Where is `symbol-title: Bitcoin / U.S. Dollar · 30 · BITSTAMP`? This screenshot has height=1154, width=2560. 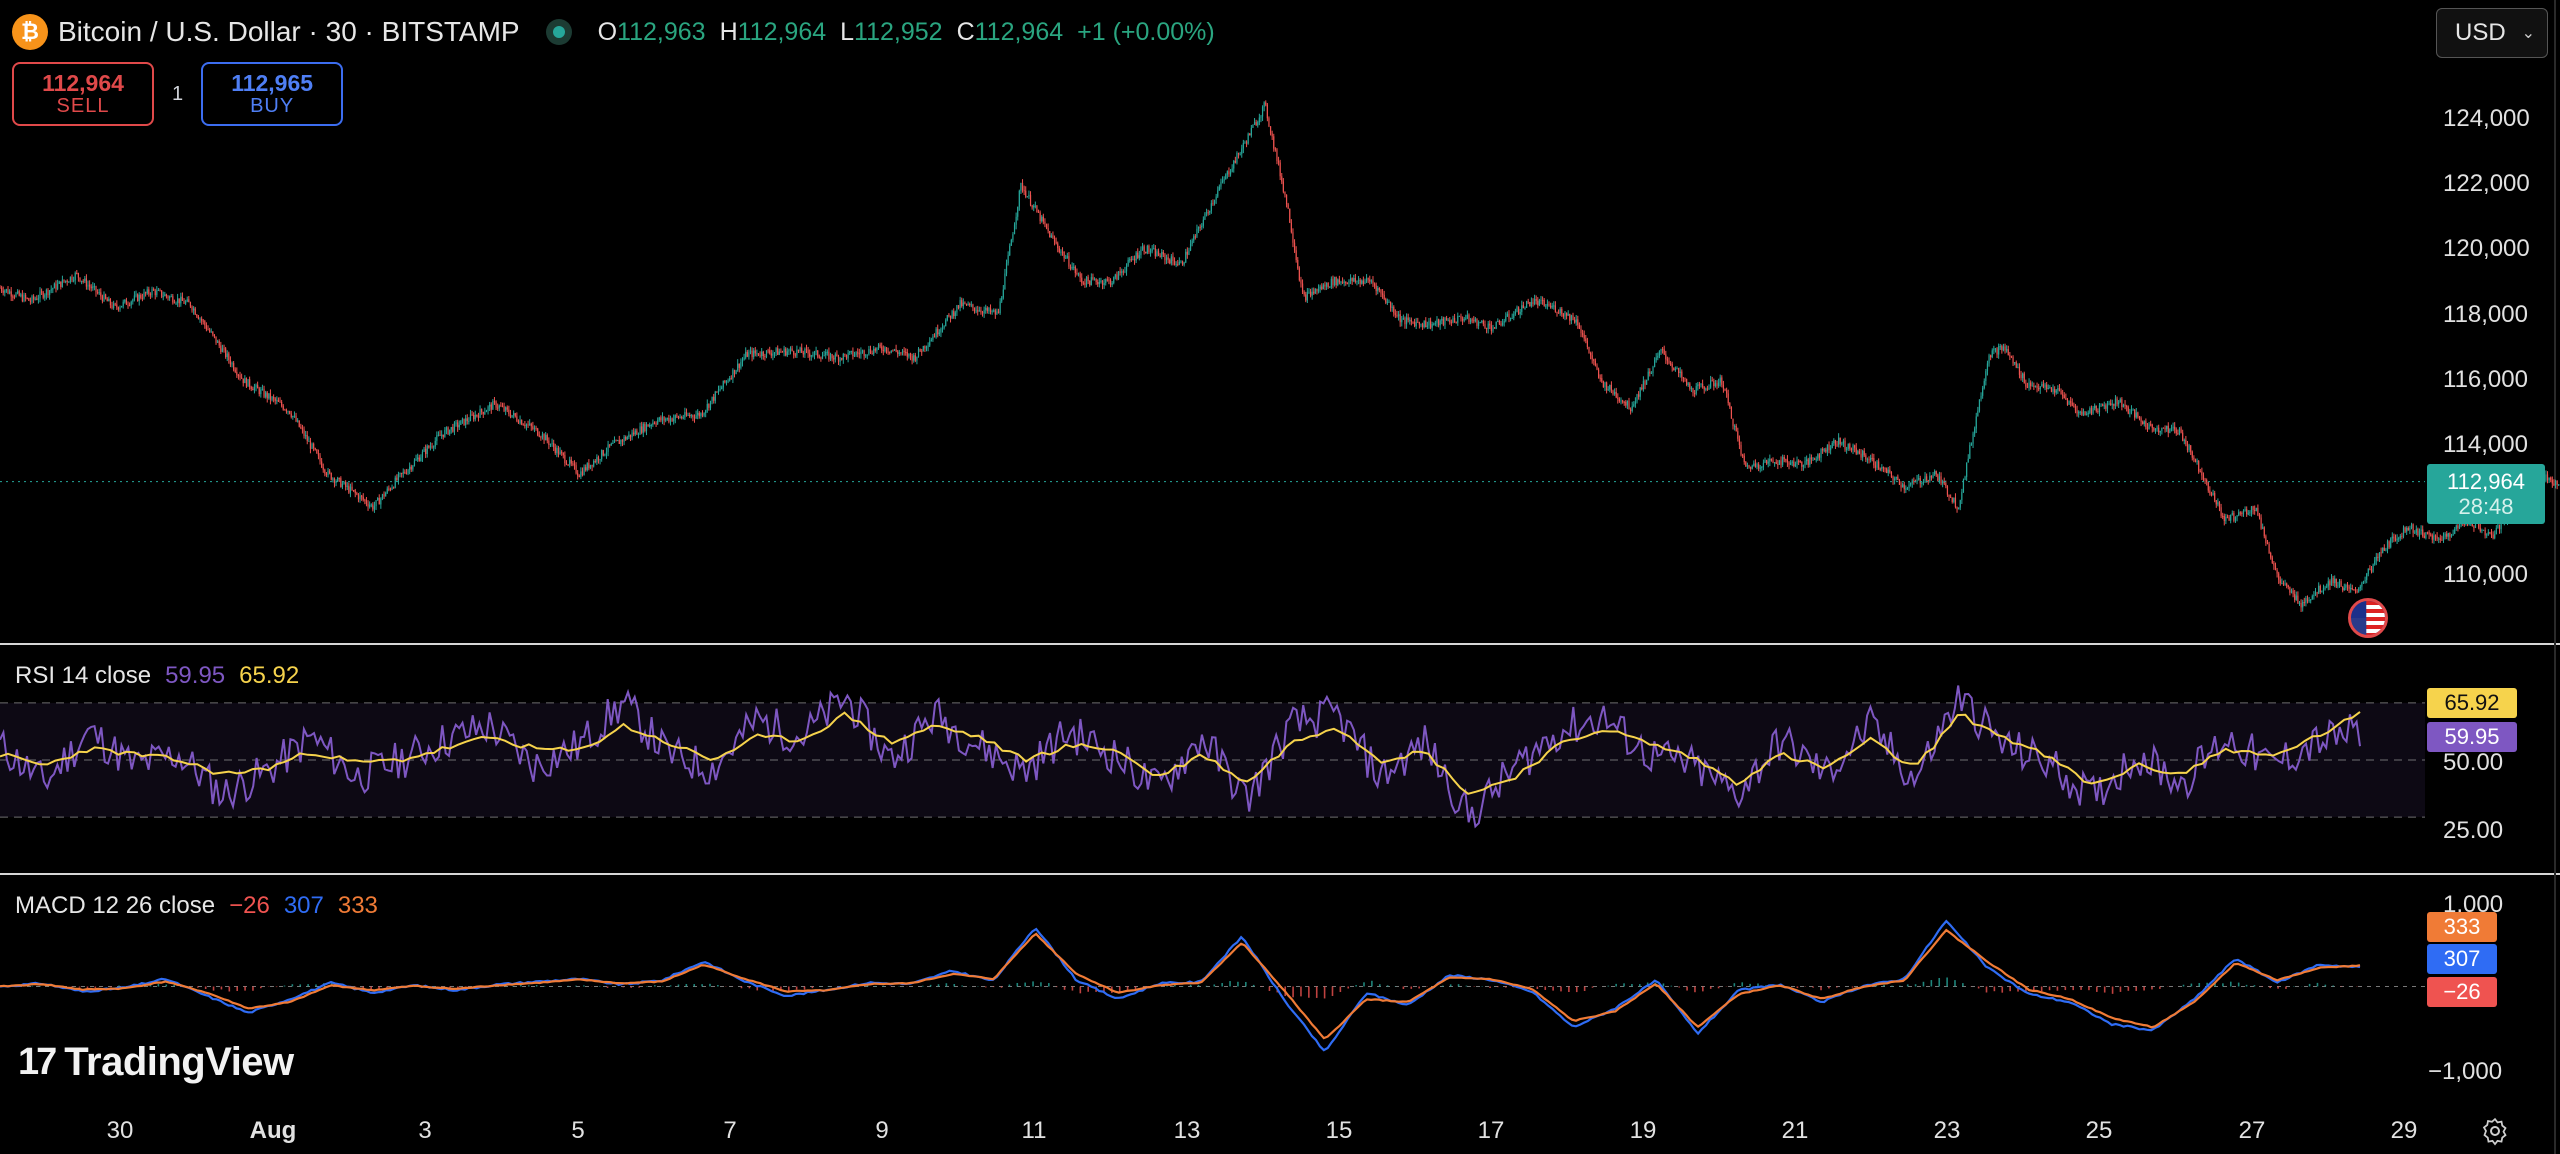
symbol-title: Bitcoin / U.S. Dollar · 30 · BITSTAMP is located at coordinates (289, 31).